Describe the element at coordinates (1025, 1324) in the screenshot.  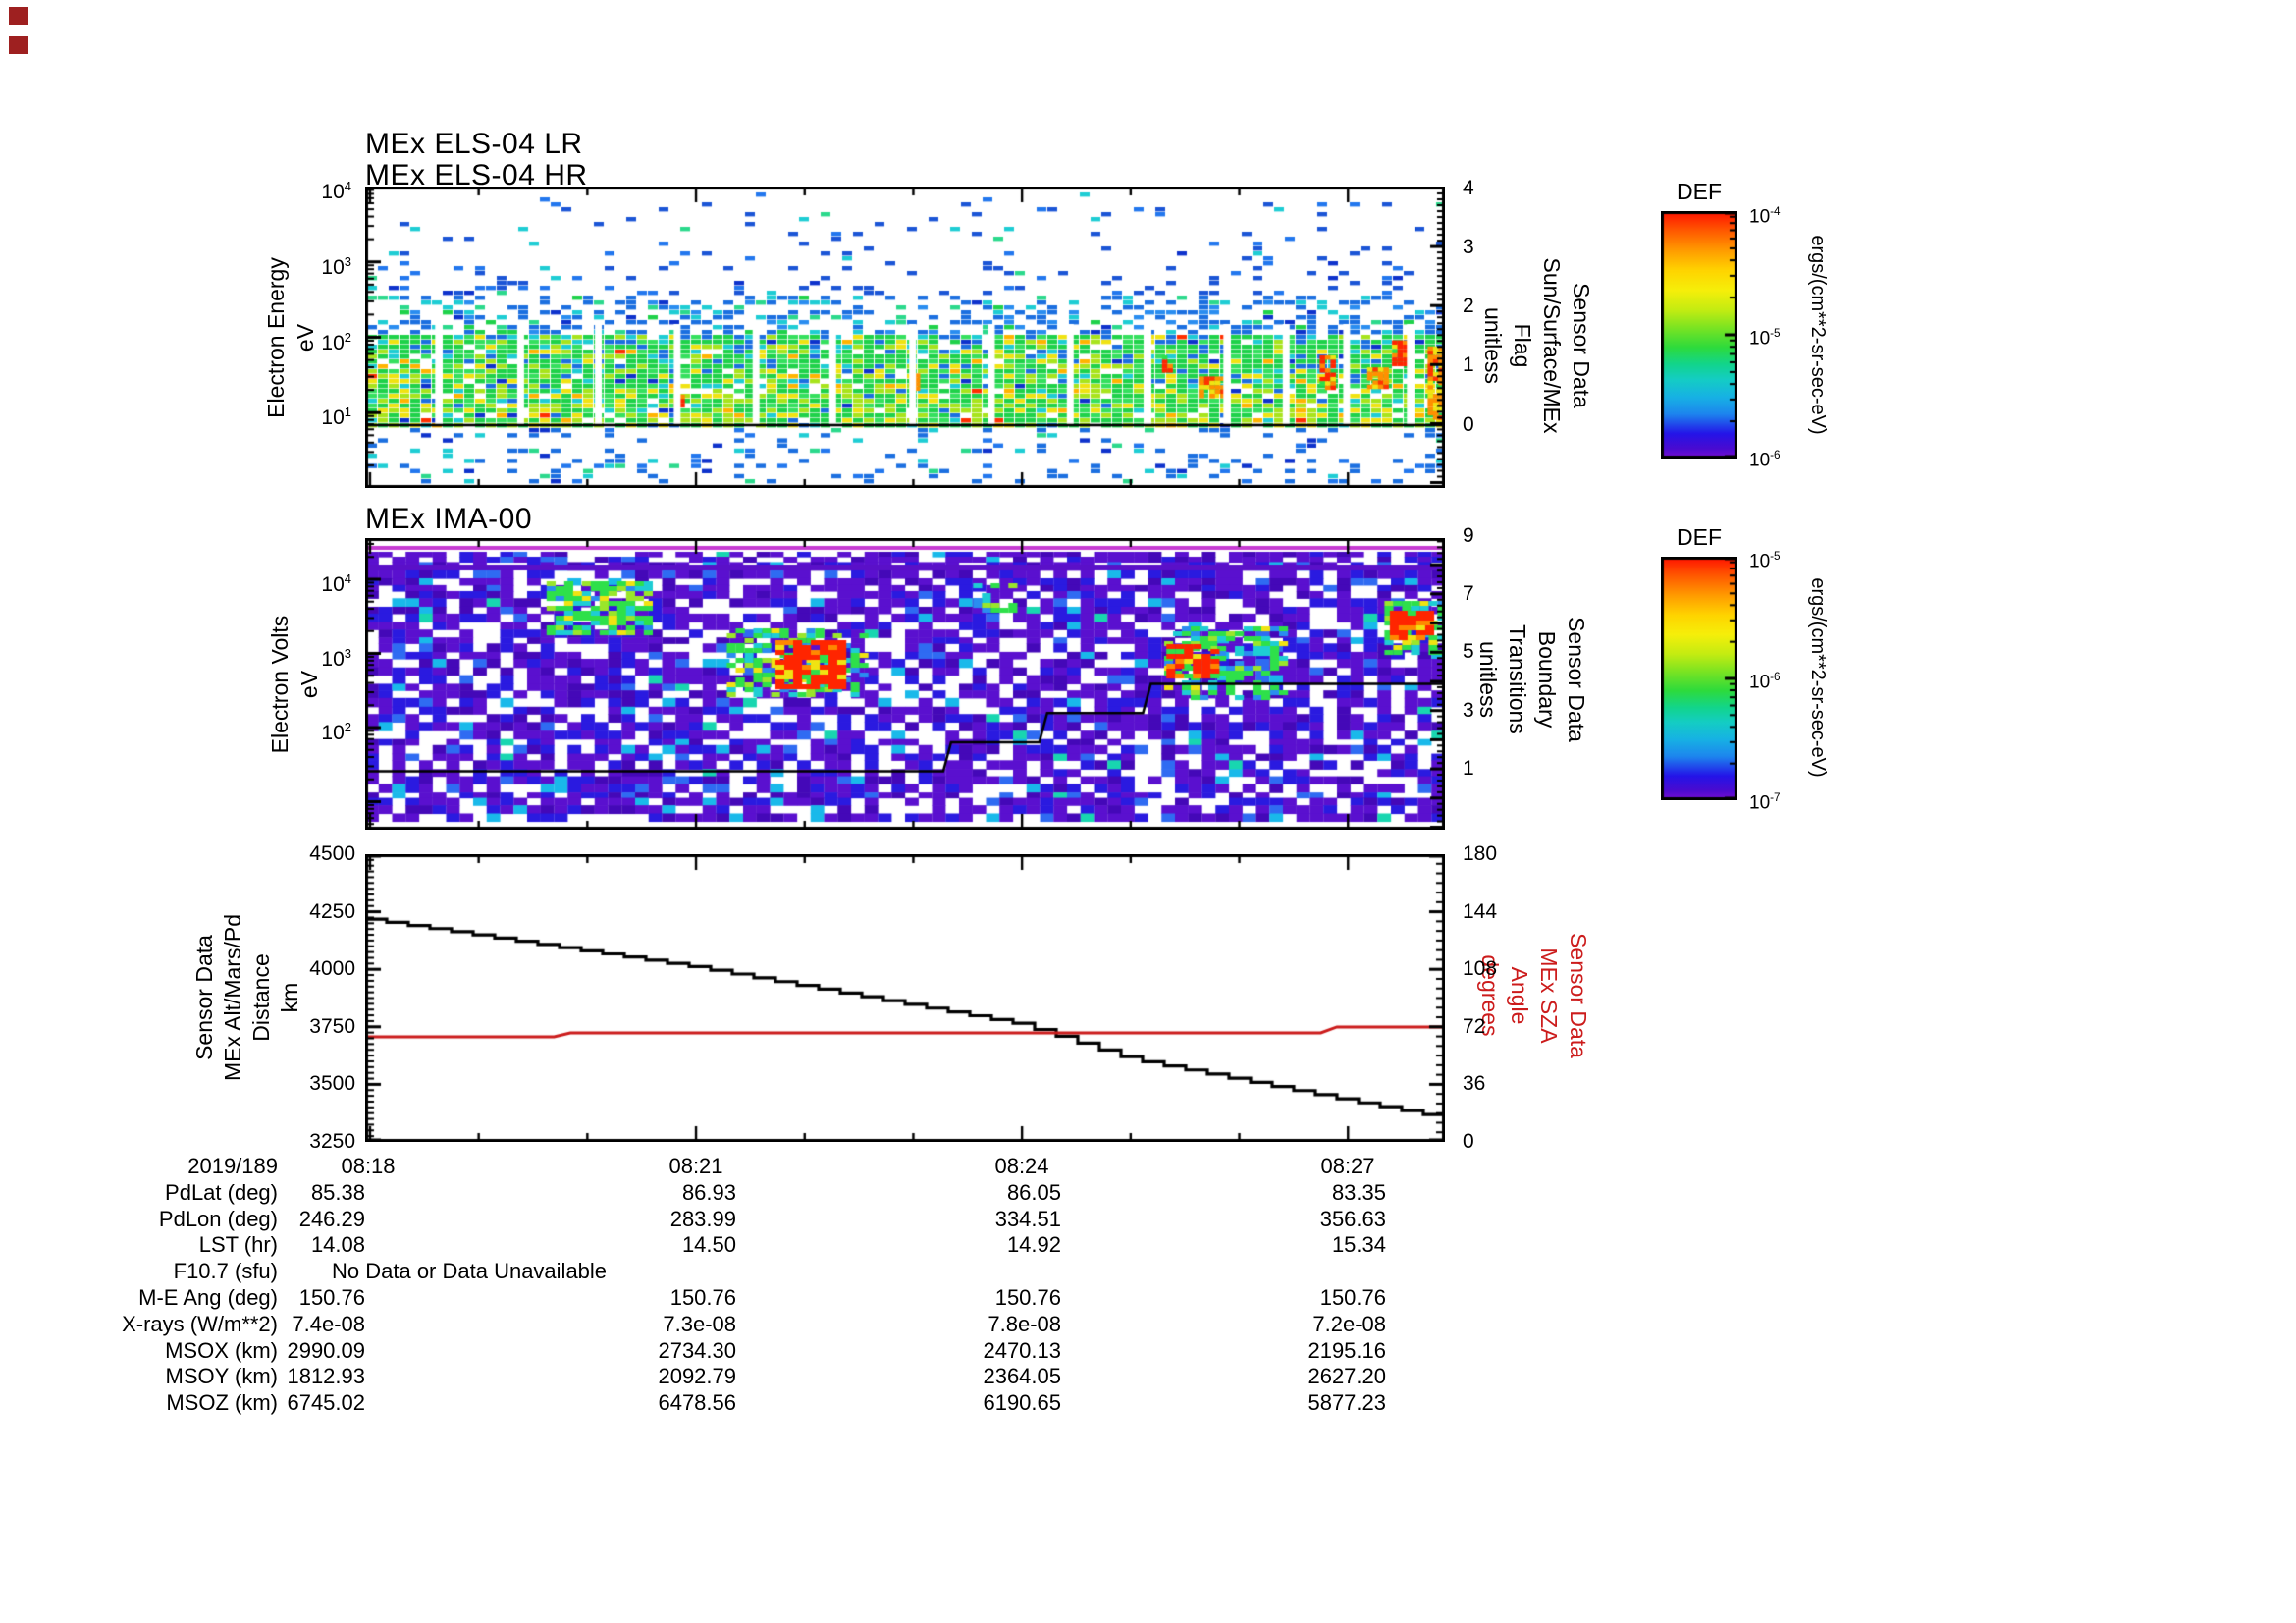
I see `table-cell: 7.8e-08` at that location.